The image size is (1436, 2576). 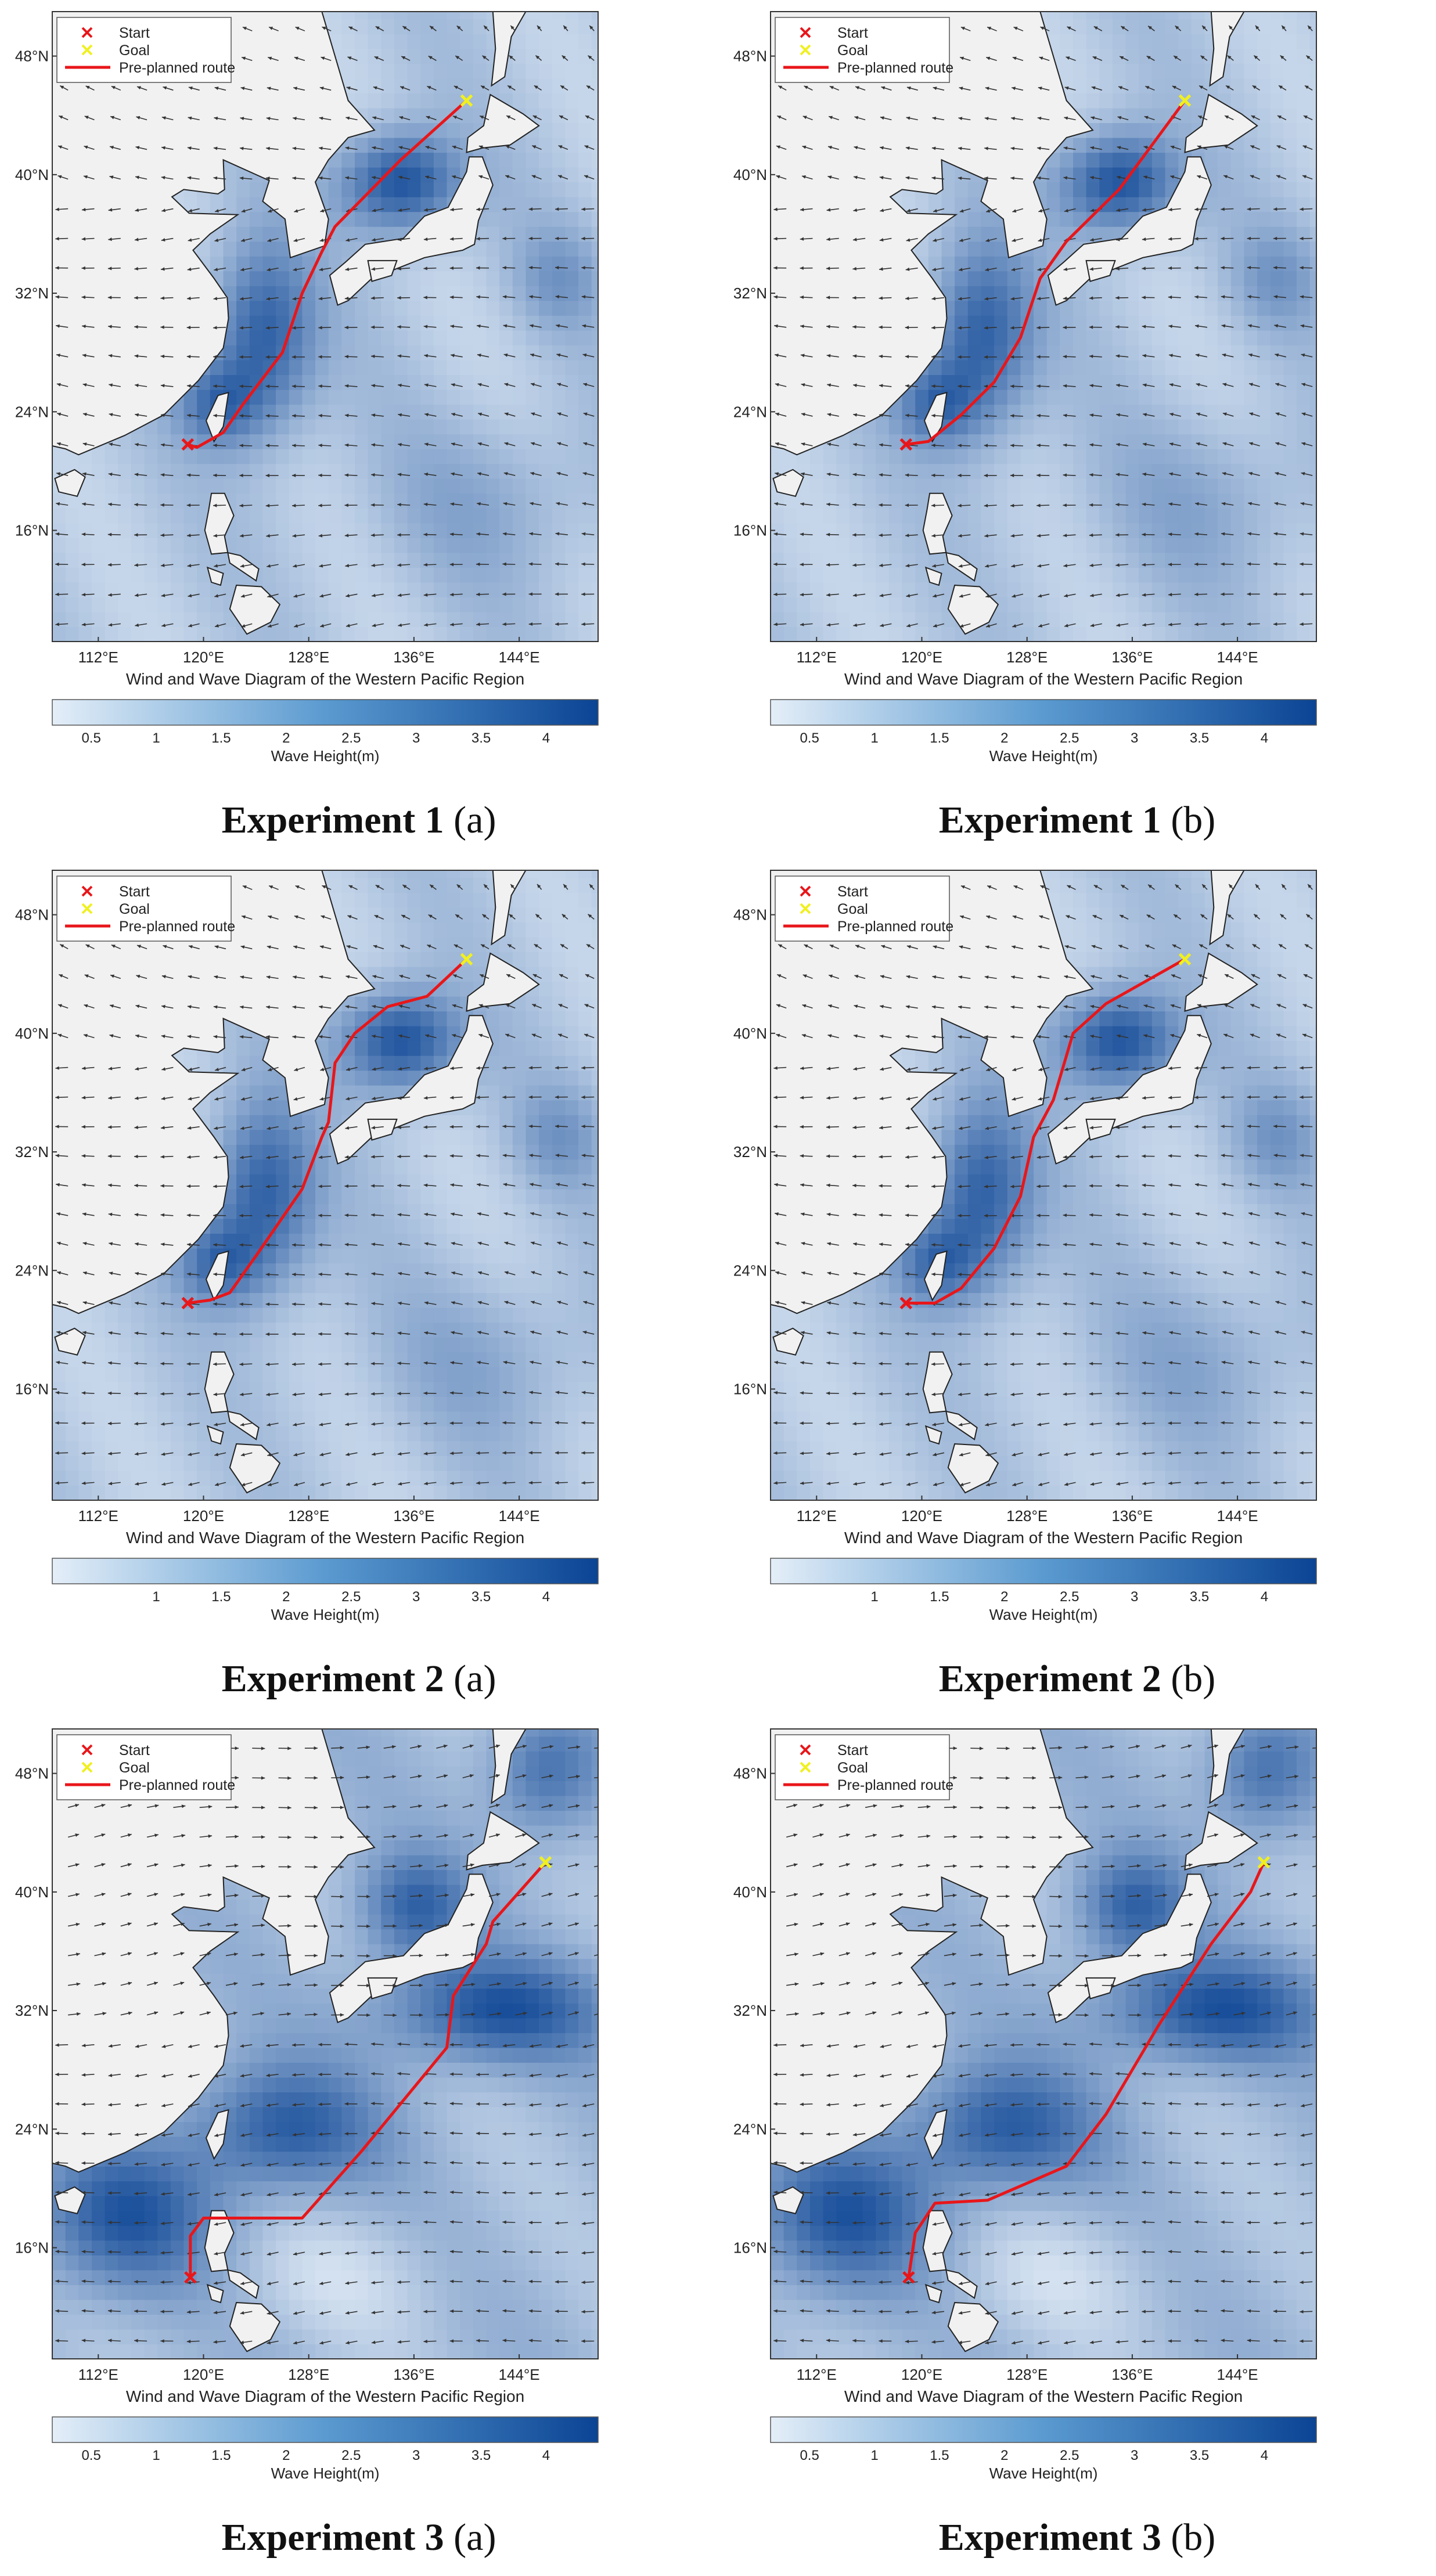 I want to click on lat-tick-label: 40°N, so click(x=750, y=1033).